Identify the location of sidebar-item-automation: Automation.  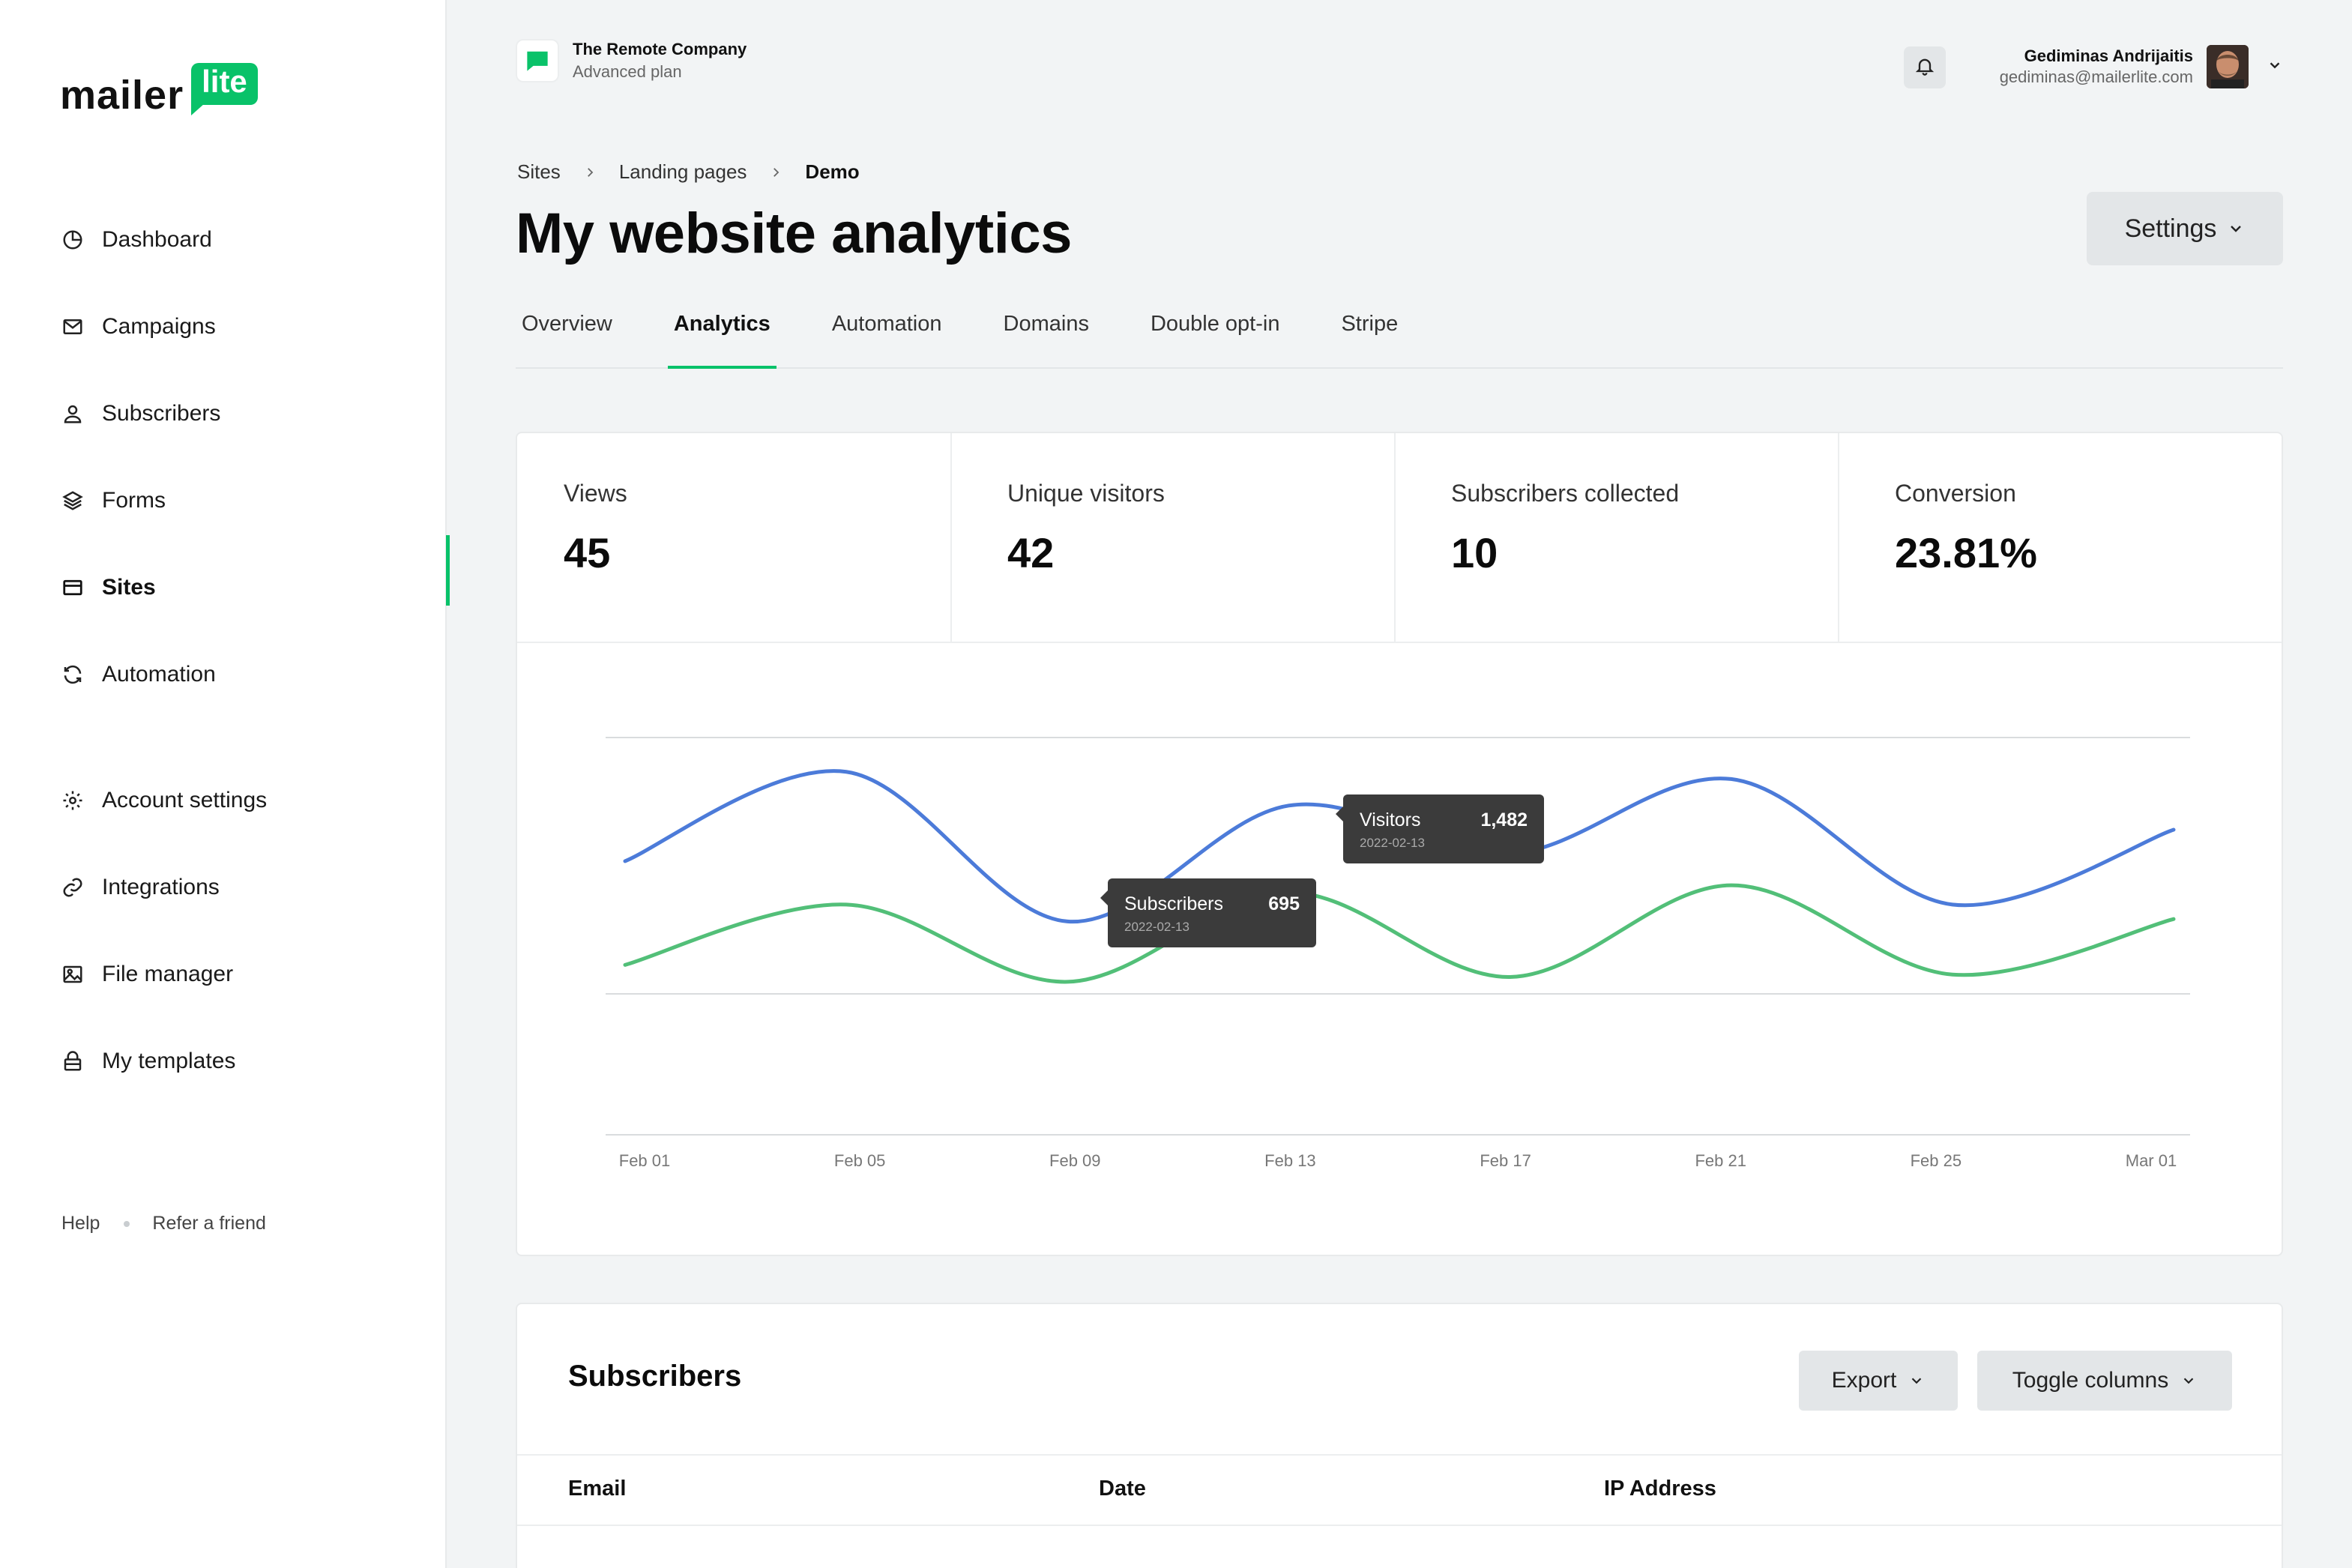
(251, 674).